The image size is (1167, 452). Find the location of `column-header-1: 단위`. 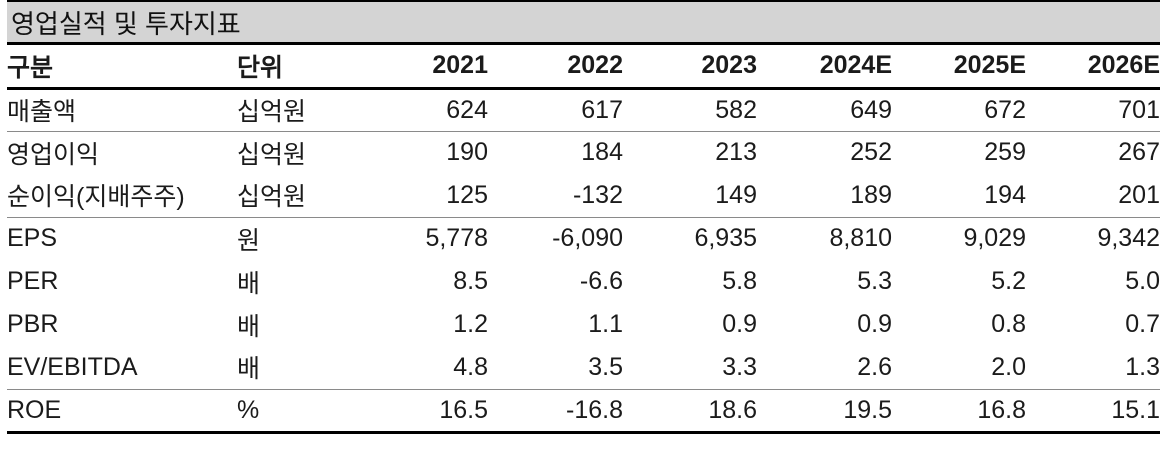

column-header-1: 단위 is located at coordinates (295, 67).